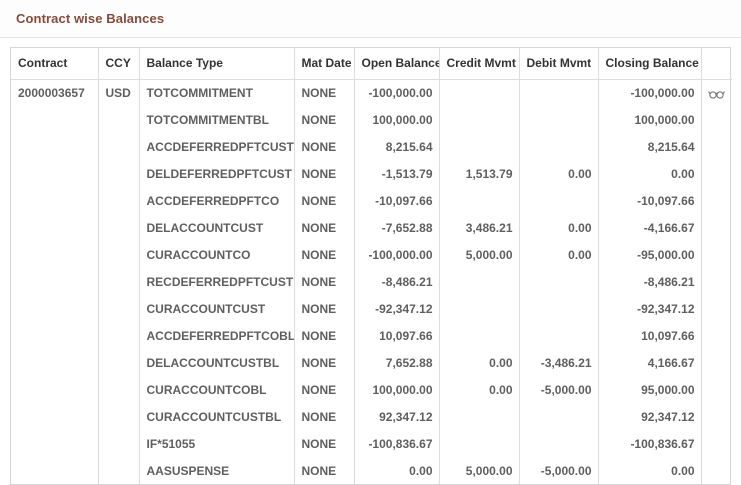 Image resolution: width=741 pixels, height=485 pixels. What do you see at coordinates (650, 92) in the screenshot?
I see `cell-closing-balance: -100,000.00` at bounding box center [650, 92].